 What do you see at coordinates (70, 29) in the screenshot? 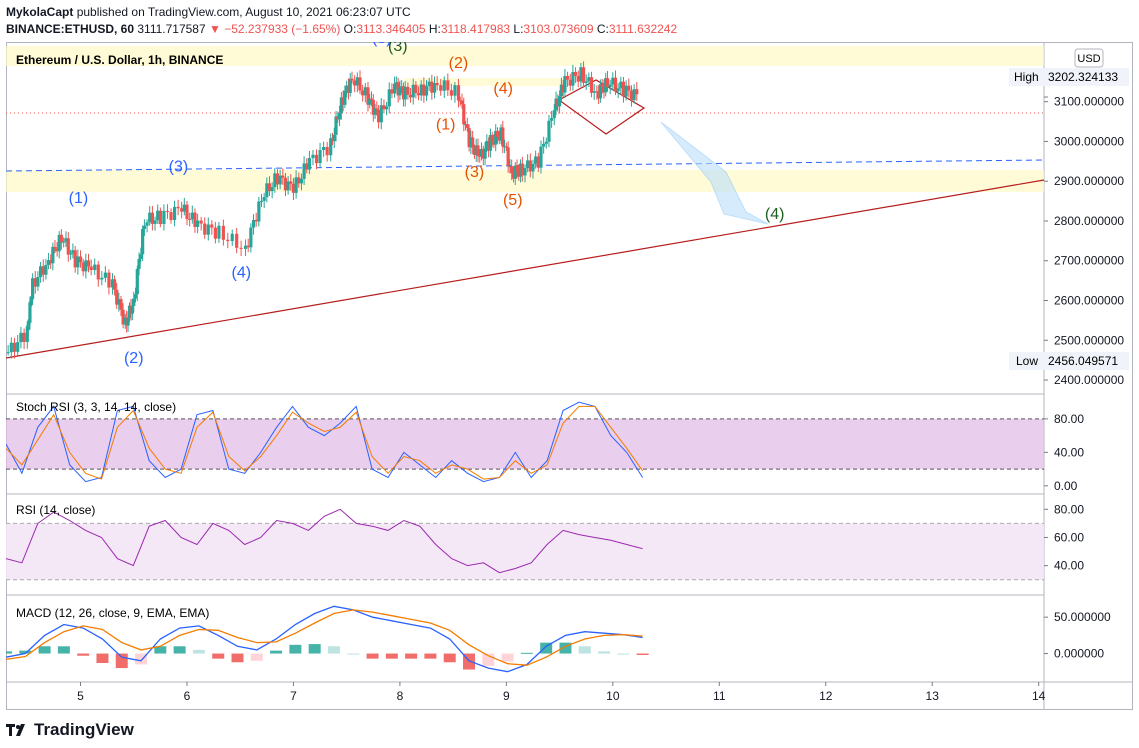
I see `symbol-line: BINANCE:ETHUSD, 60` at bounding box center [70, 29].